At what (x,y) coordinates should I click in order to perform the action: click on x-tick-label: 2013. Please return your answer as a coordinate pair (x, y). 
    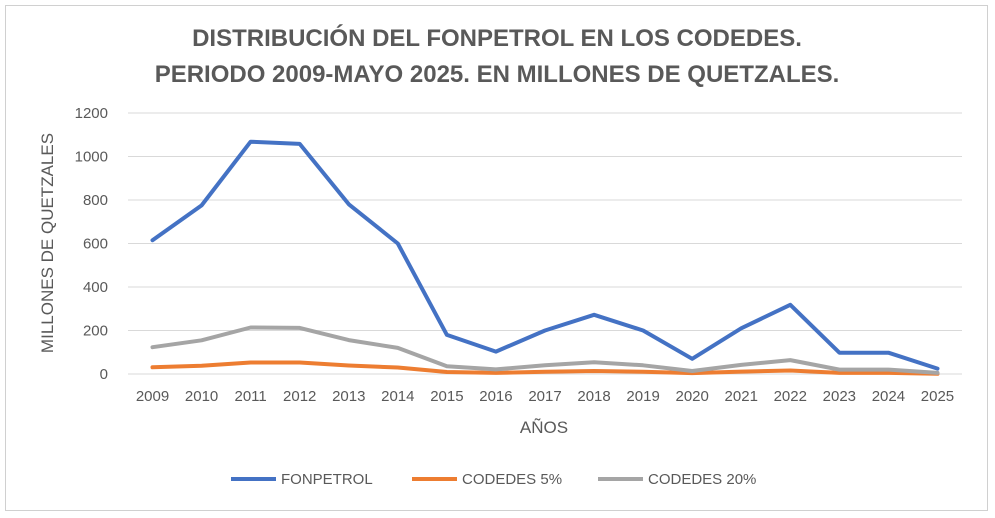
    Looking at the image, I should click on (348, 396).